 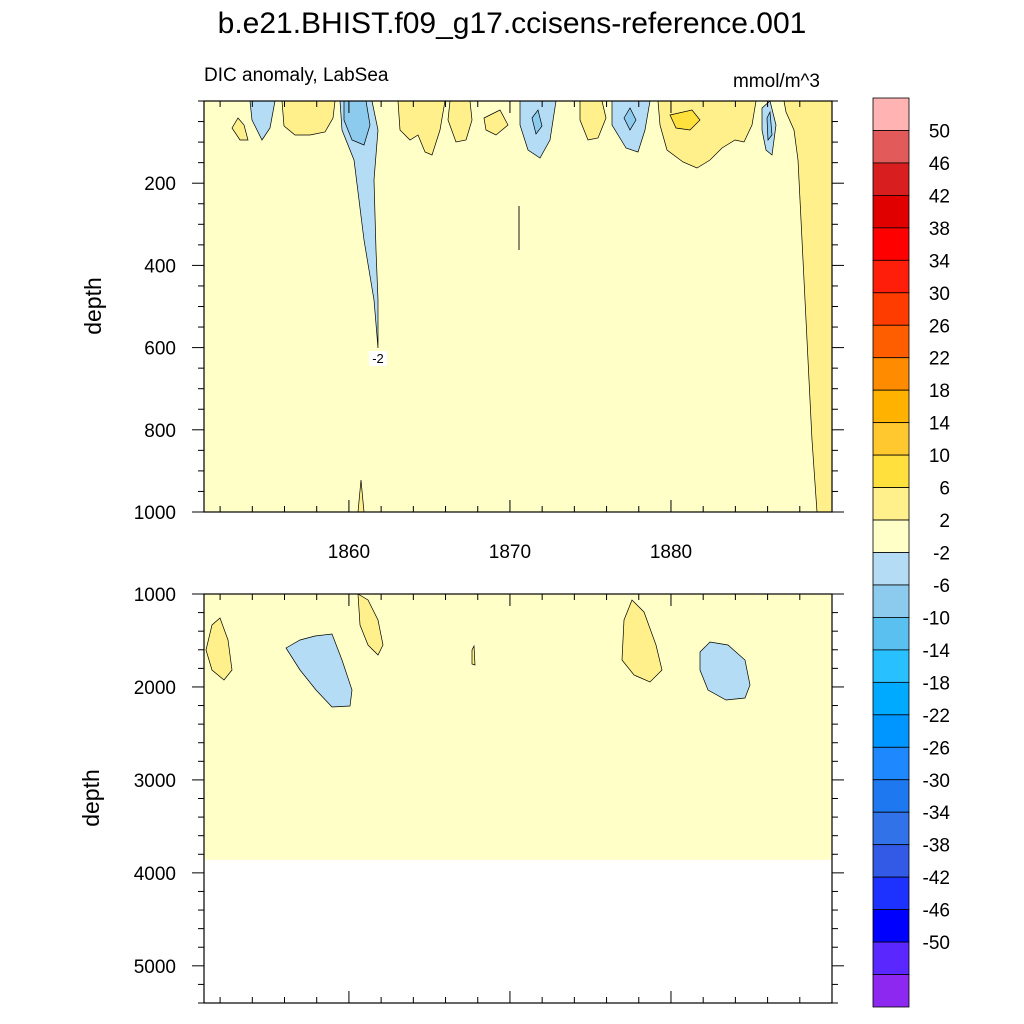 What do you see at coordinates (939, 456) in the screenshot?
I see `colorbar-label: 10` at bounding box center [939, 456].